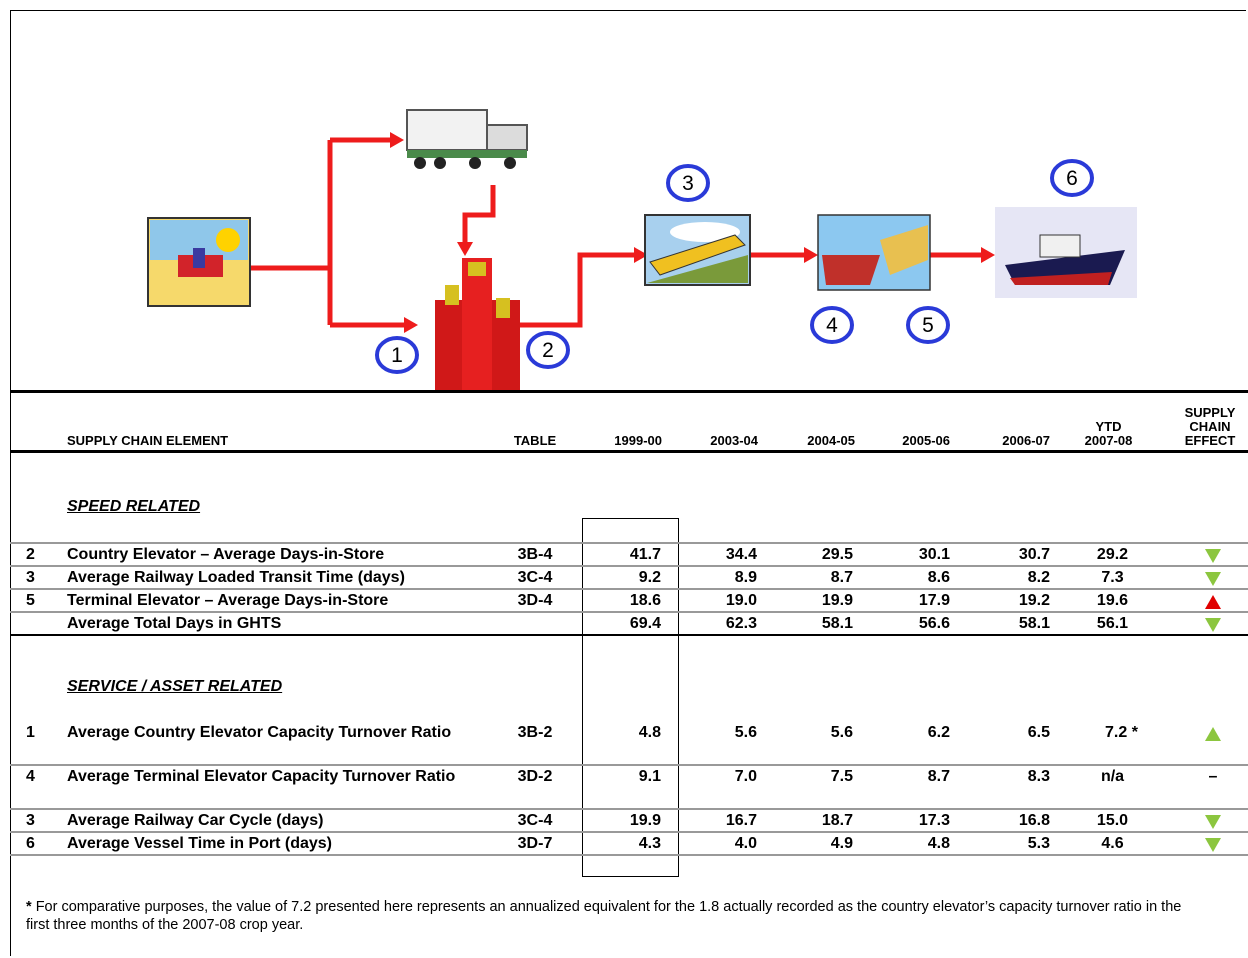 The height and width of the screenshot is (958, 1248). What do you see at coordinates (199, 262) in the screenshot?
I see `harvester-icon` at bounding box center [199, 262].